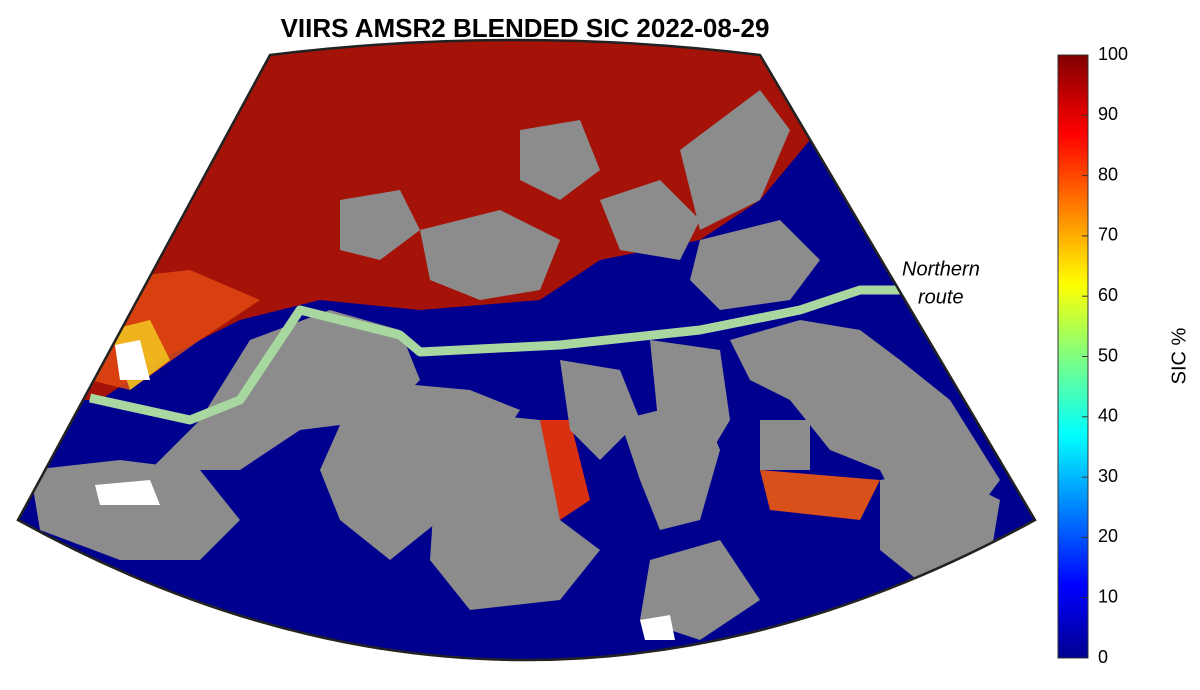 The image size is (1200, 690). What do you see at coordinates (1113, 54) in the screenshot?
I see `colorbar-tick-label: 100` at bounding box center [1113, 54].